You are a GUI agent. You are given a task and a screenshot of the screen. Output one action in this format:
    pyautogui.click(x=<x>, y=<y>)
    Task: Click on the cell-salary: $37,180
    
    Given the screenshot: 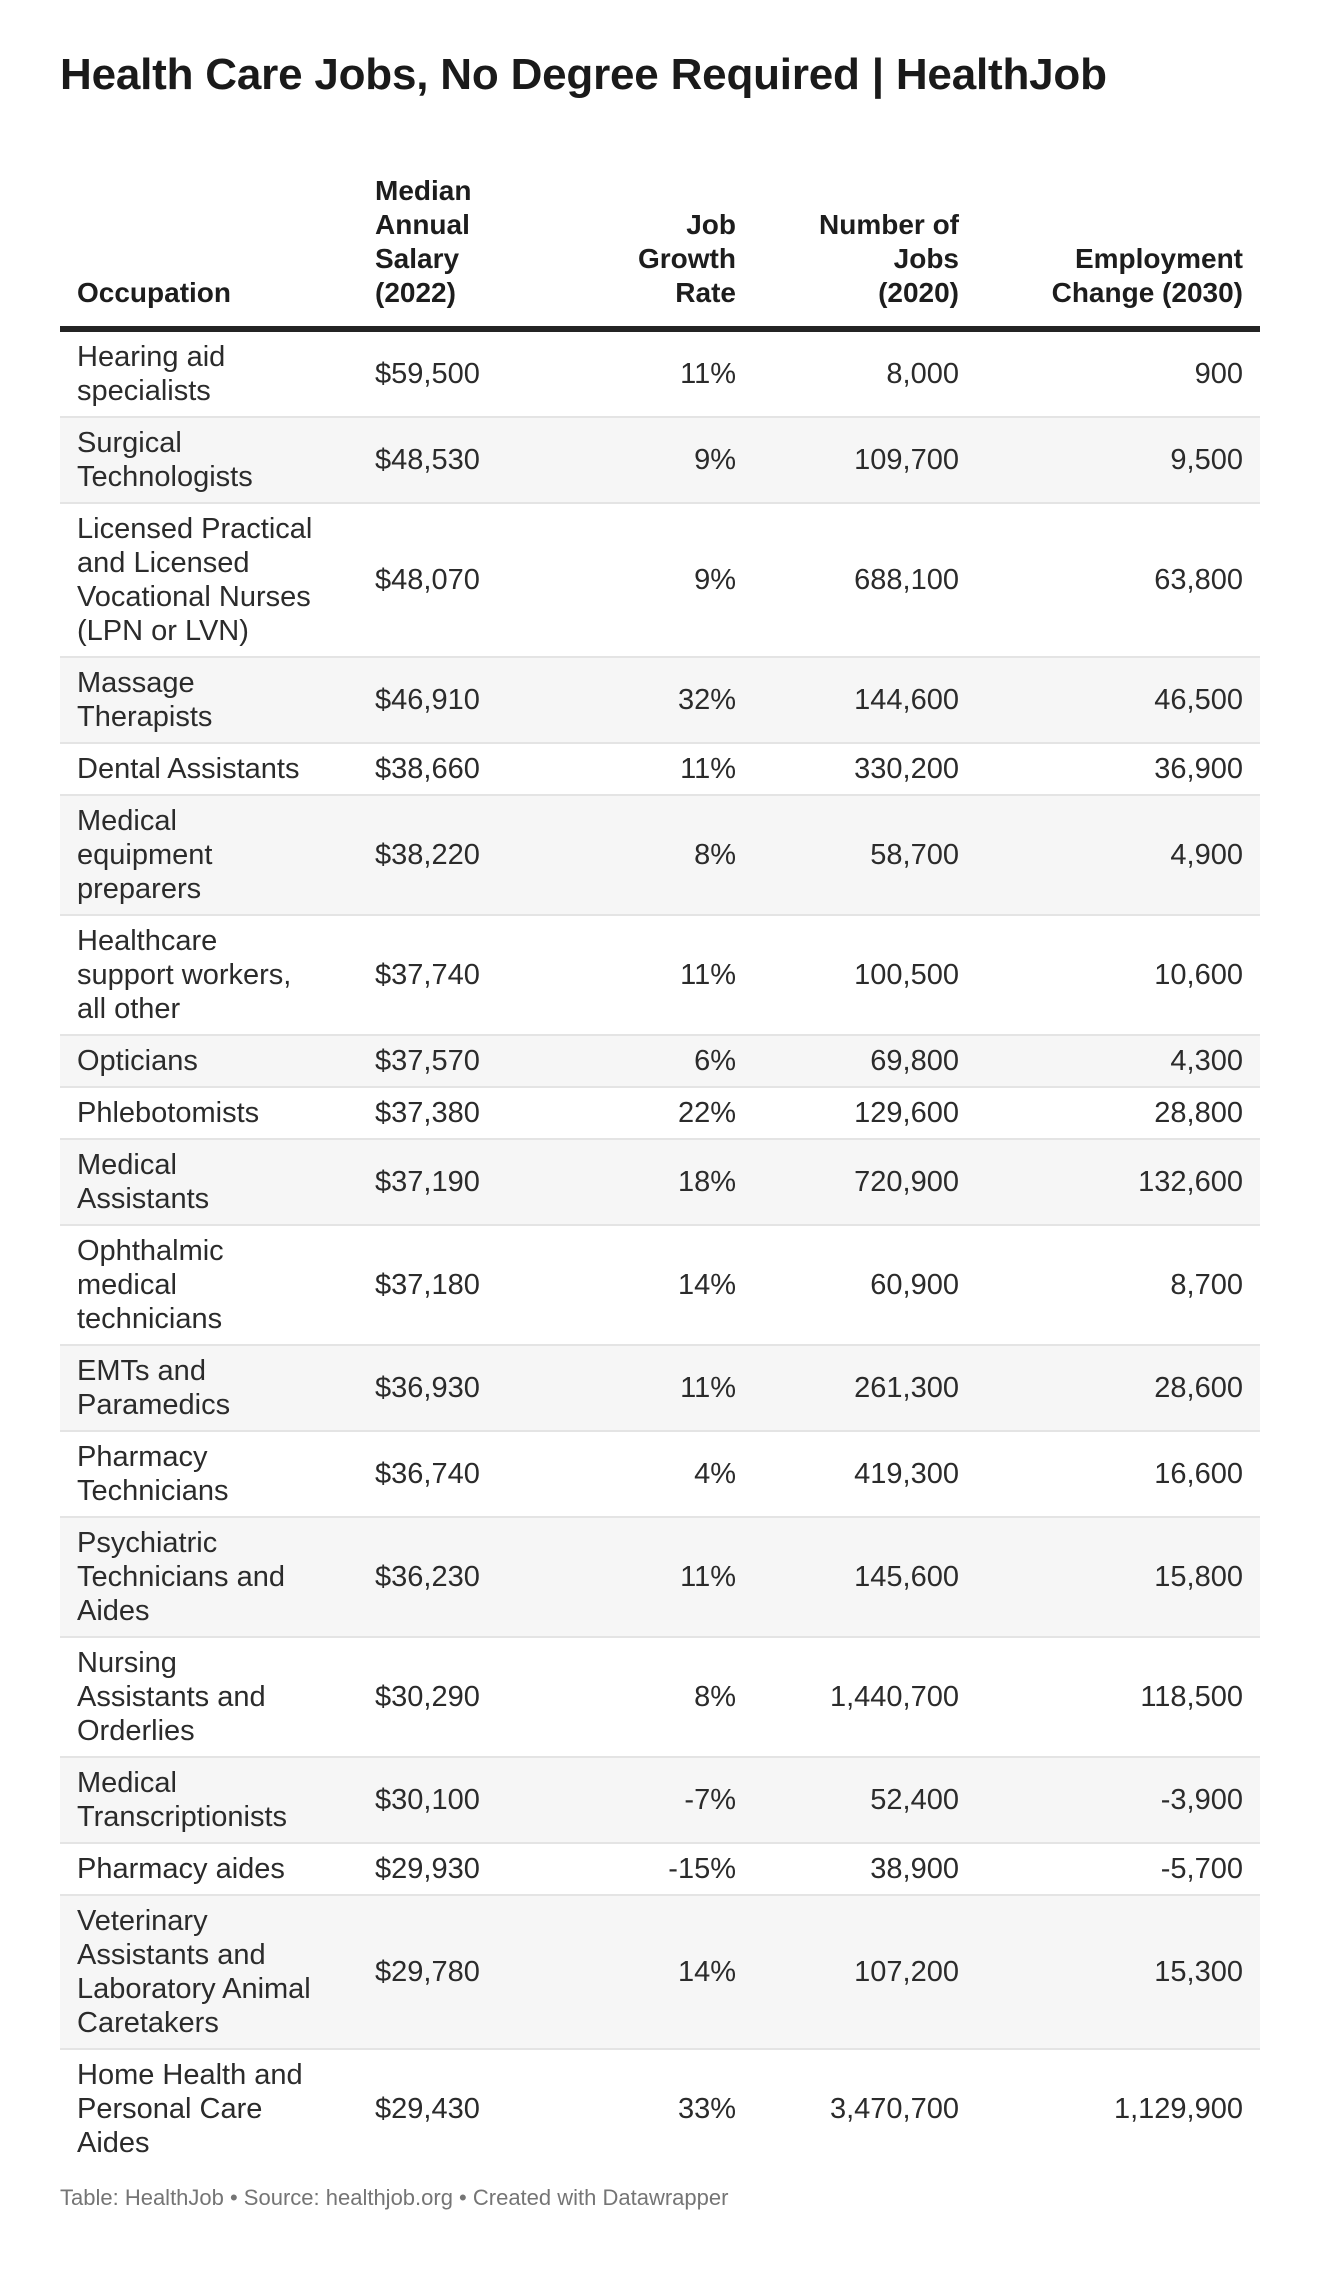 What is the action you would take?
    pyautogui.click(x=460, y=1284)
    